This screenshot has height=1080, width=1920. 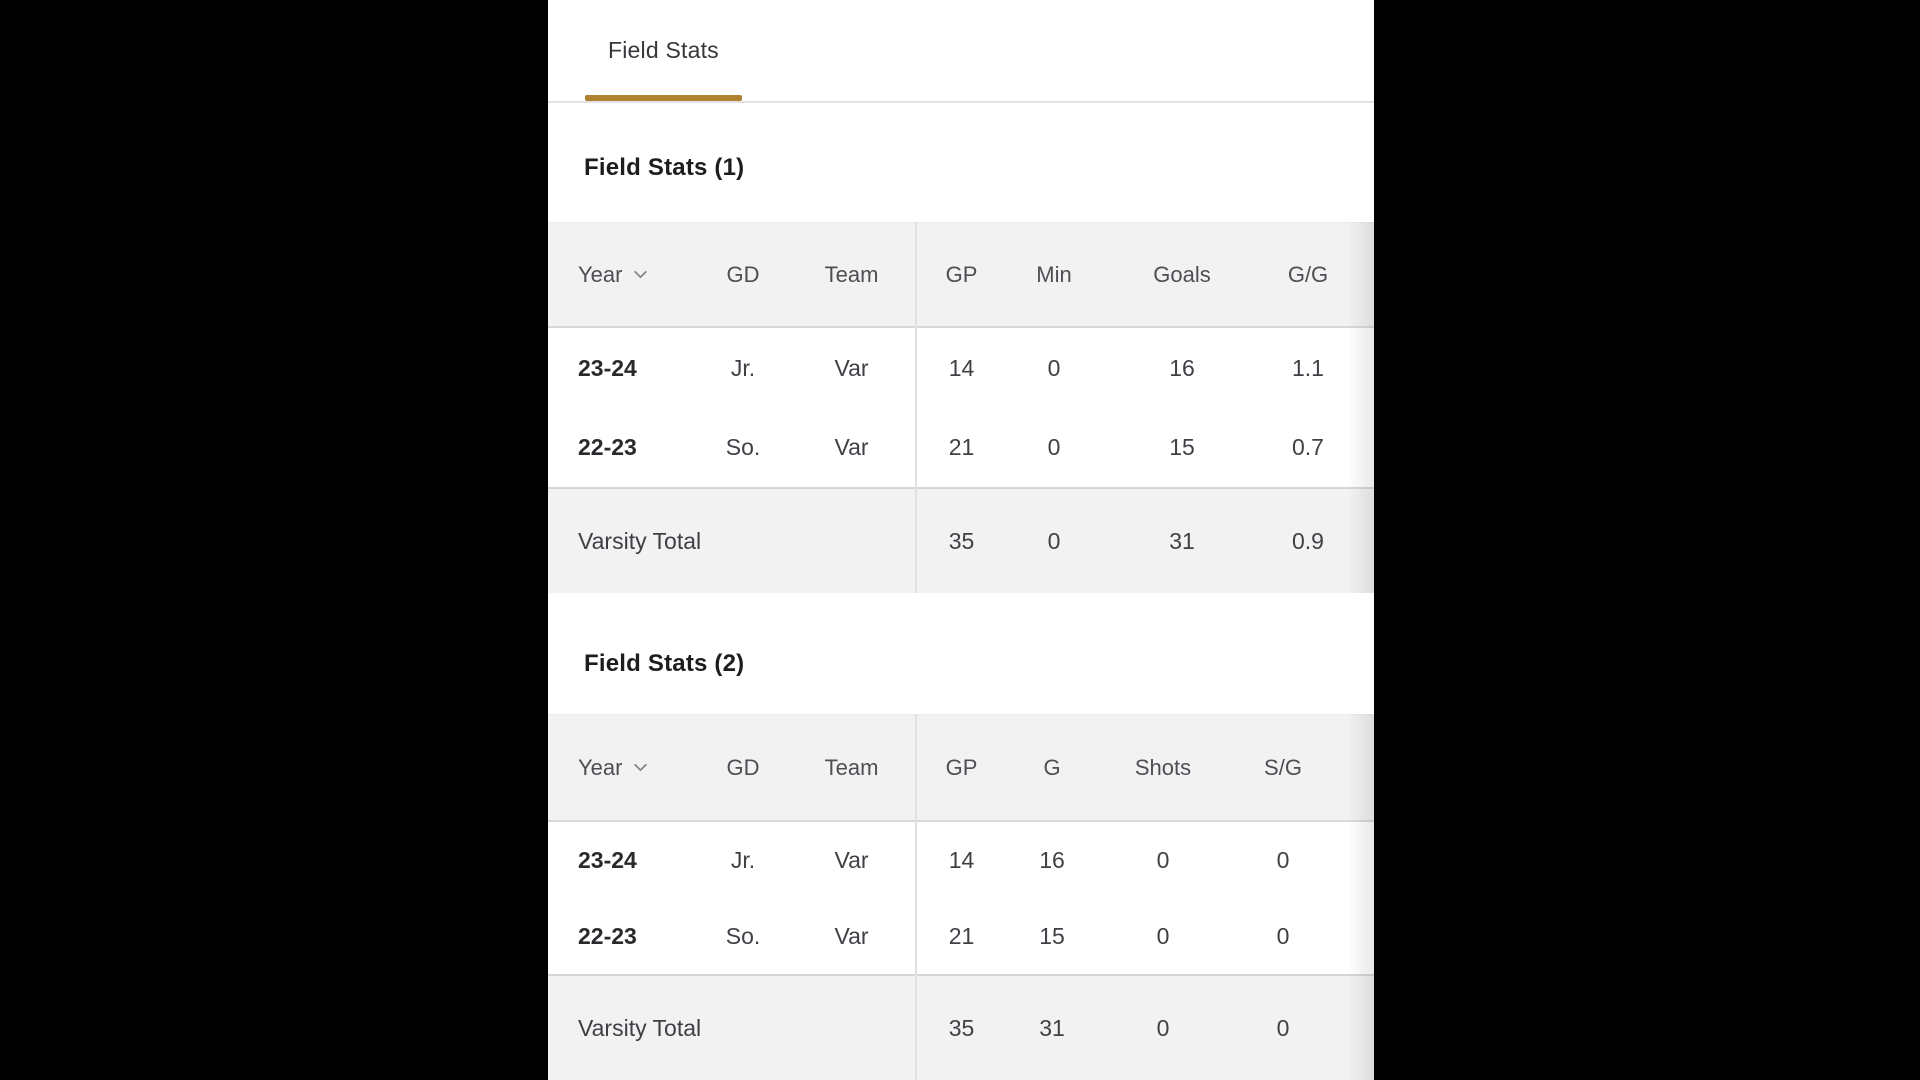 I want to click on stat-cell-goals: 15, so click(x=1182, y=447).